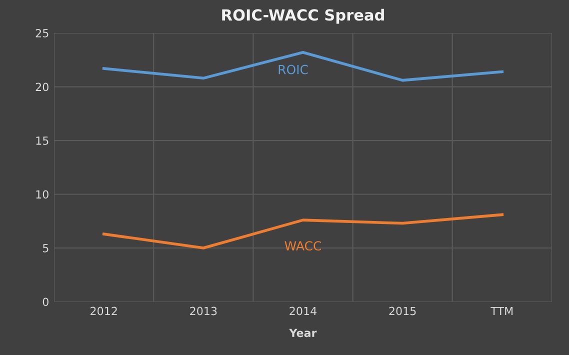 Image resolution: width=569 pixels, height=355 pixels. Describe the element at coordinates (42, 87) in the screenshot. I see `y-tick-label: 20` at that location.